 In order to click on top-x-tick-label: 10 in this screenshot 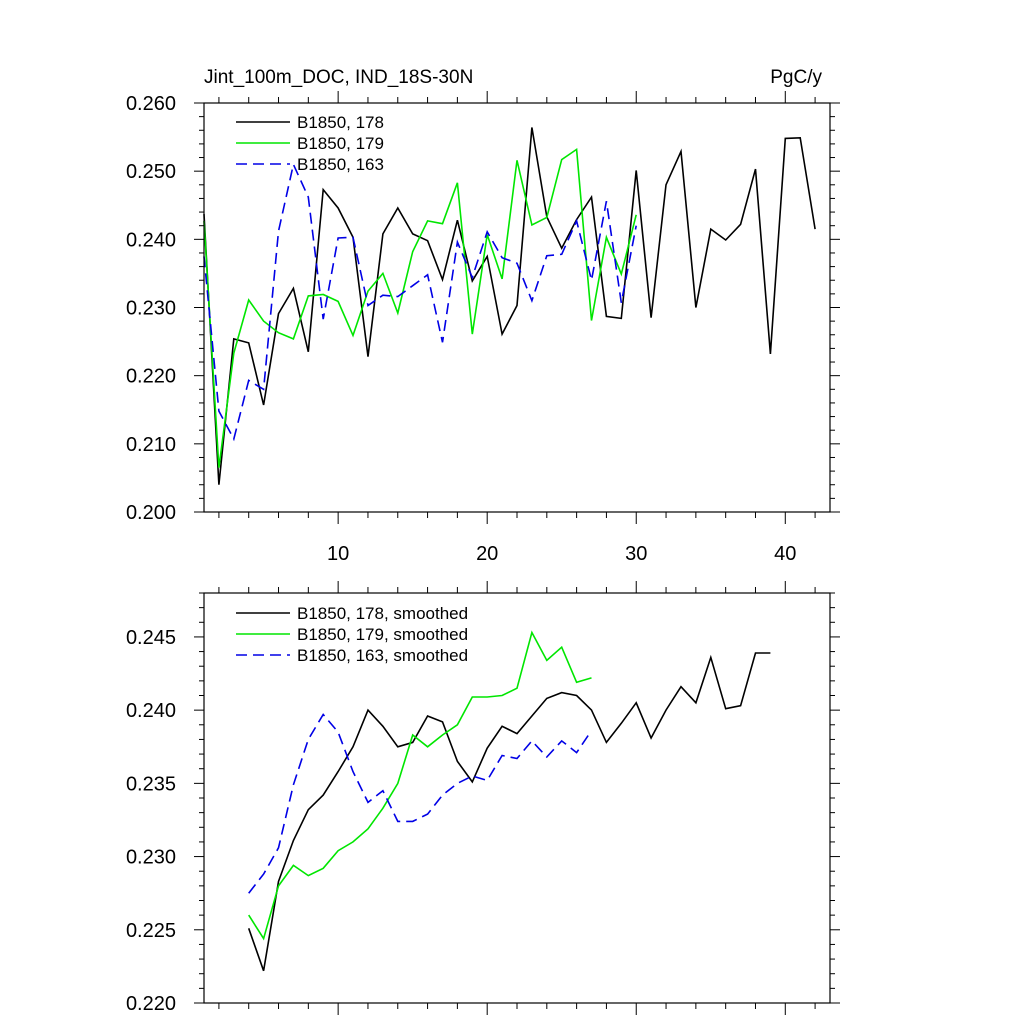, I will do `click(338, 554)`.